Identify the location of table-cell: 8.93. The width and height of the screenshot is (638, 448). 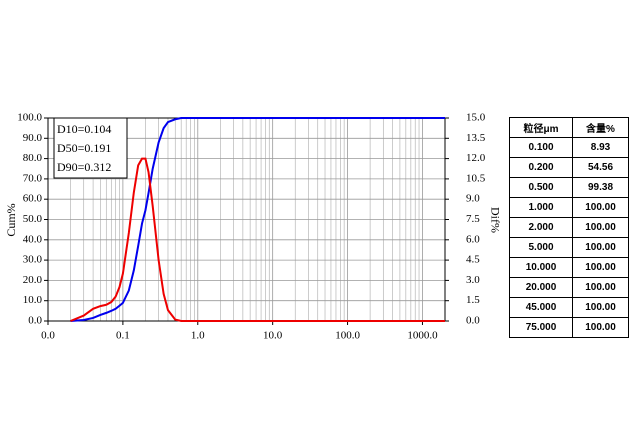
(600, 147).